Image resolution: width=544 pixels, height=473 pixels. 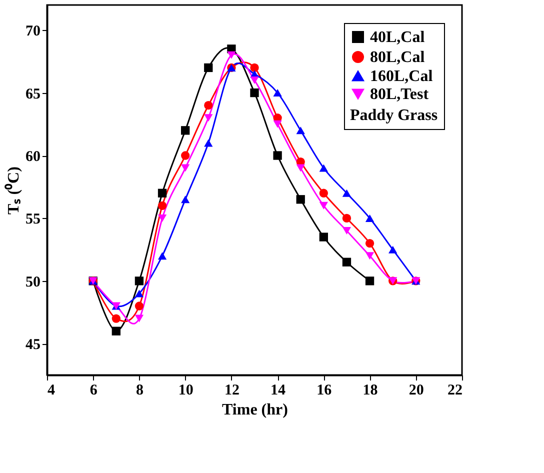 I want to click on y-tick-label: 55, so click(x=33, y=220).